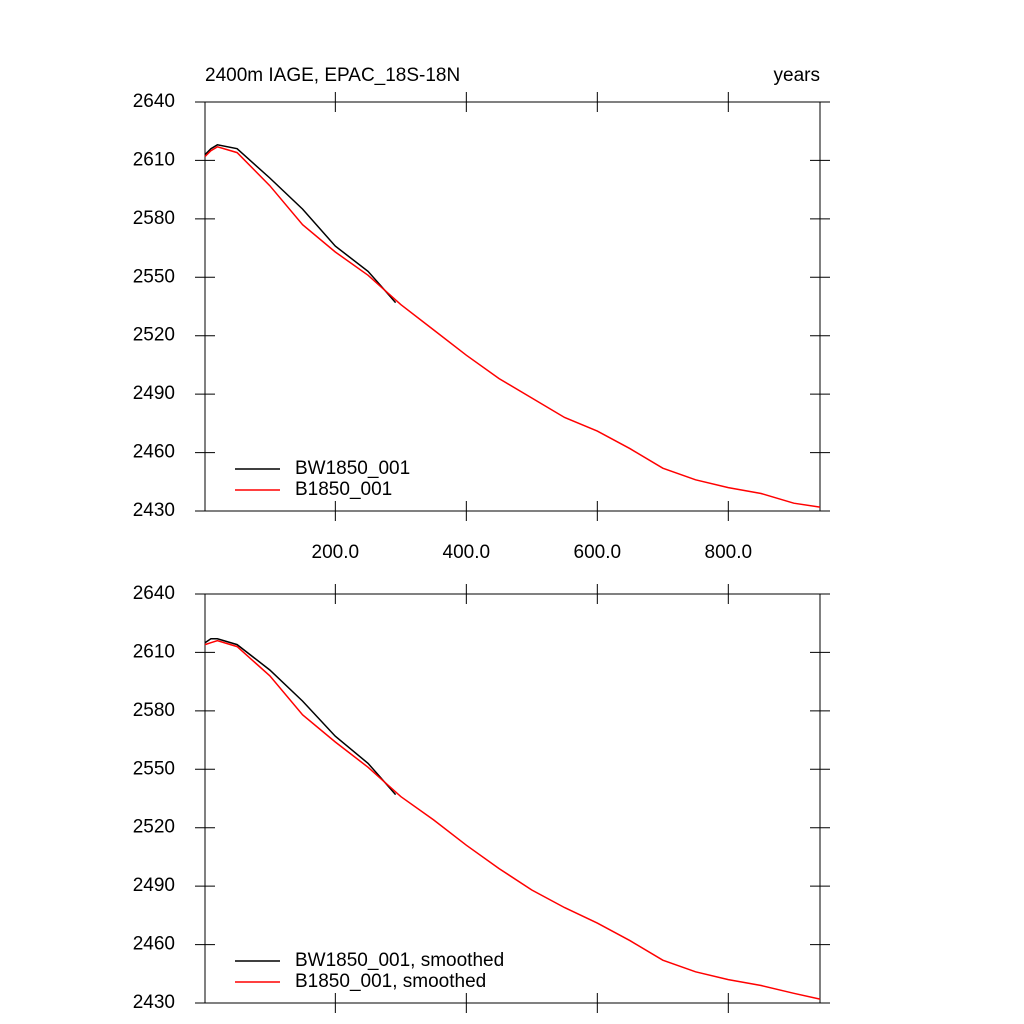  Describe the element at coordinates (797, 75) in the screenshot. I see `right-string: years` at that location.